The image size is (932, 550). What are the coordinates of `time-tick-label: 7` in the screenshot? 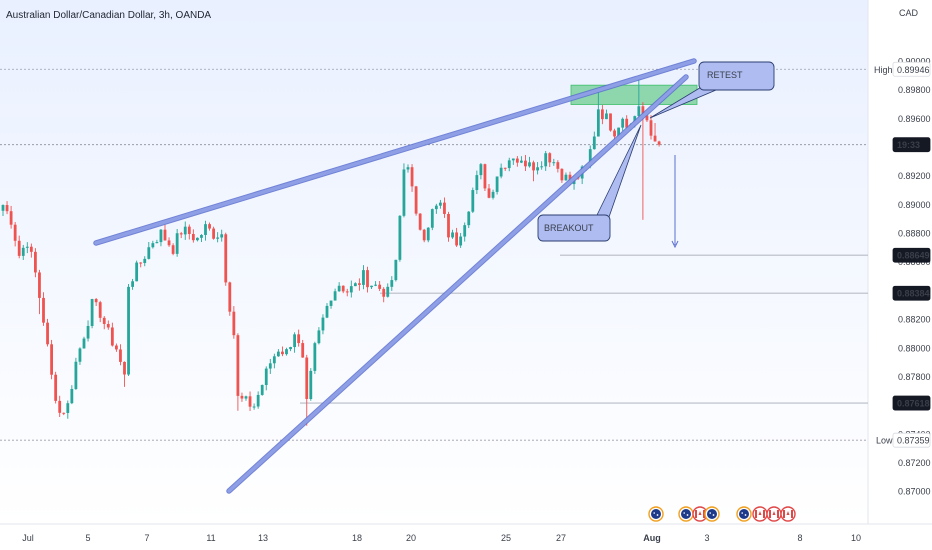 It's located at (146, 538).